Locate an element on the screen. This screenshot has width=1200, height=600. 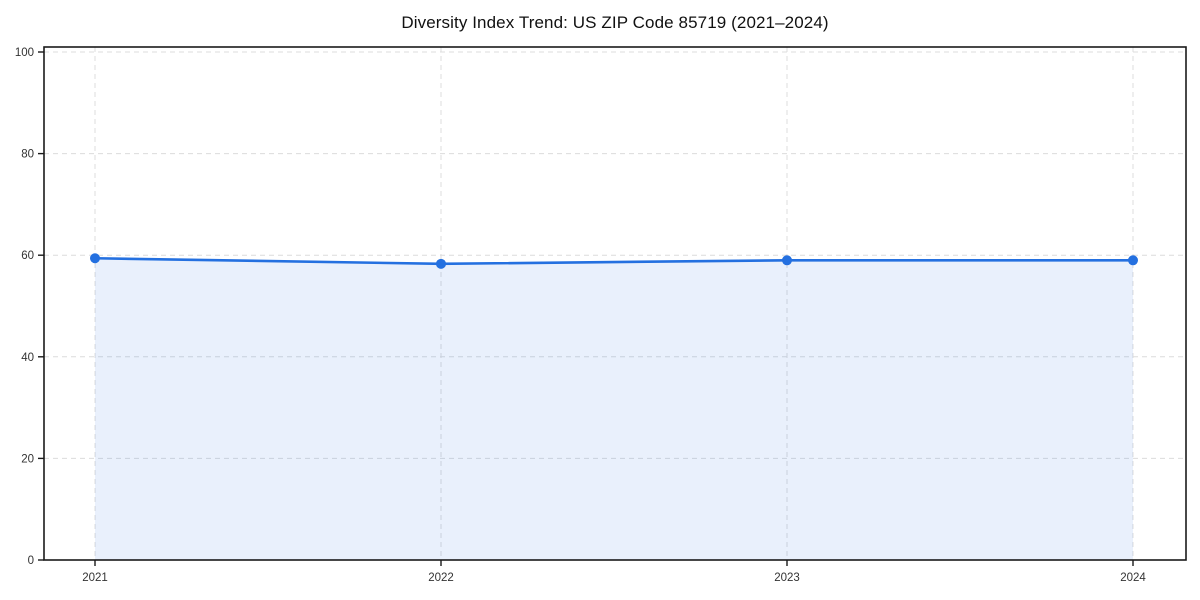
x-tick-label: 2023 is located at coordinates (787, 578).